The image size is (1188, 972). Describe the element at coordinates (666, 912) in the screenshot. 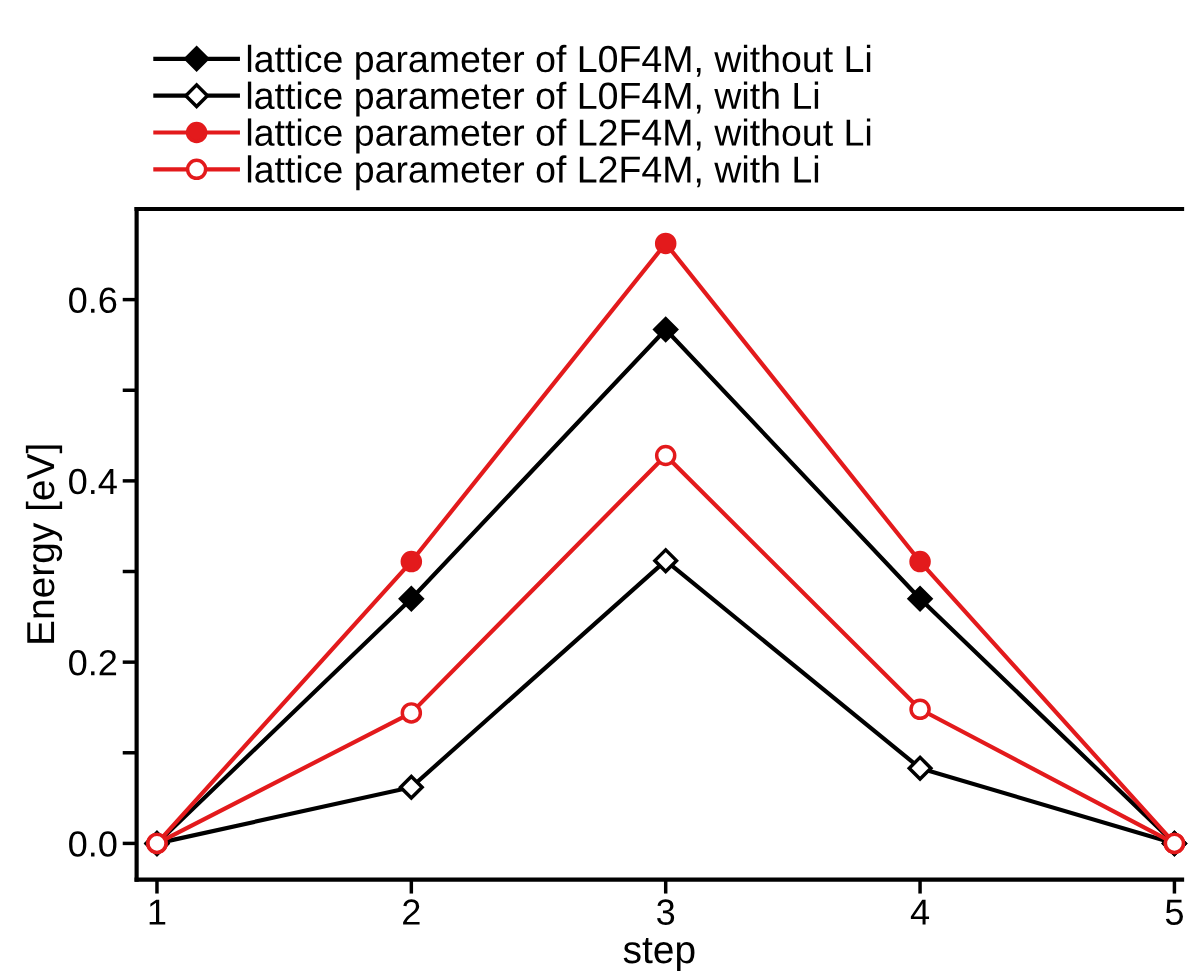

I see `x-tick-label: 3` at that location.